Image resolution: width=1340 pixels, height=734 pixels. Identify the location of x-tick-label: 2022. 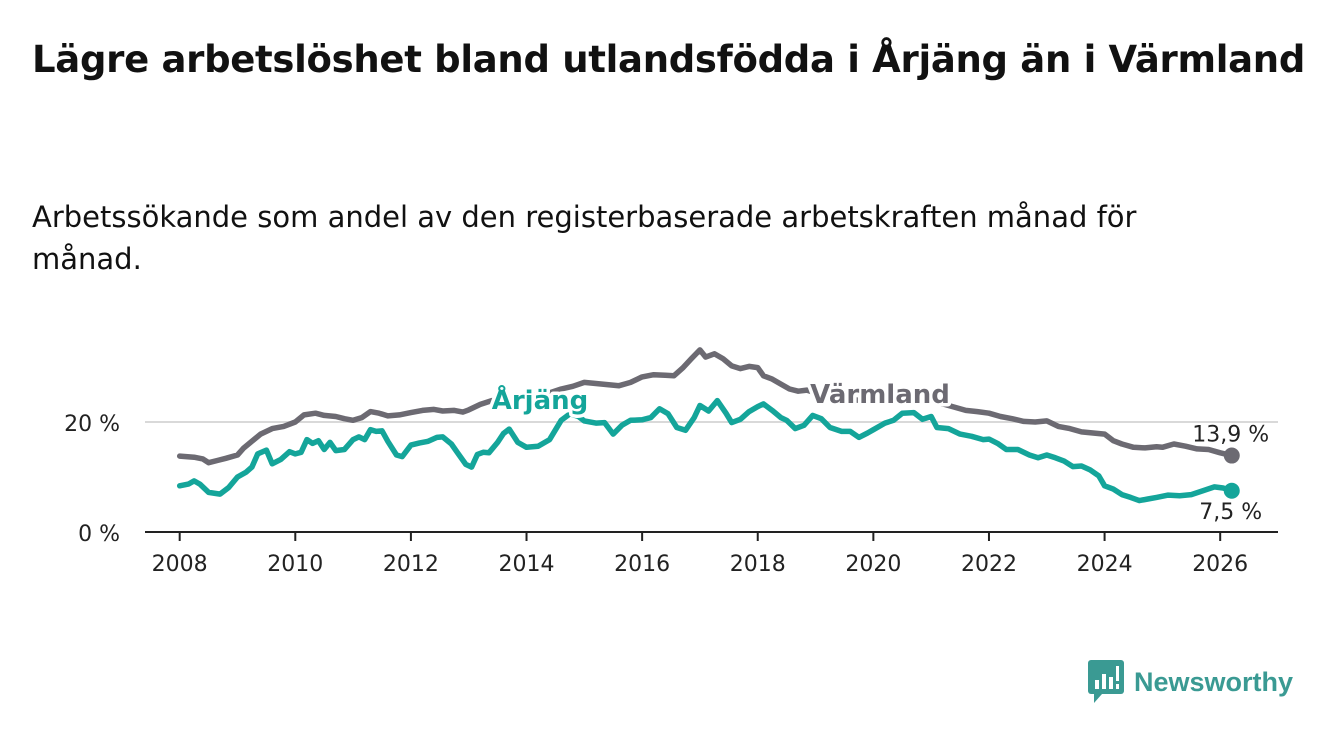
(989, 564).